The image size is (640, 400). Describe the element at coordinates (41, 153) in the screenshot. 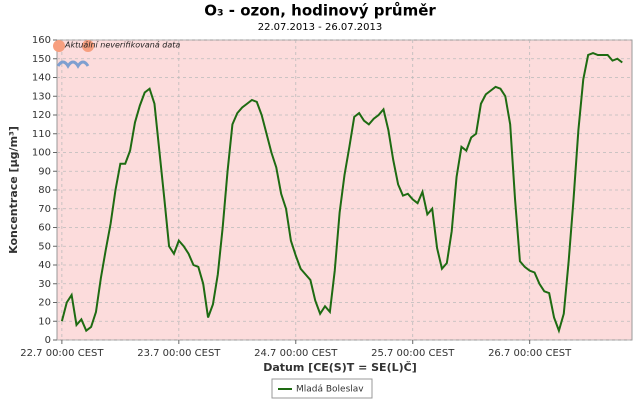

I see `y-tick-label: 100` at that location.